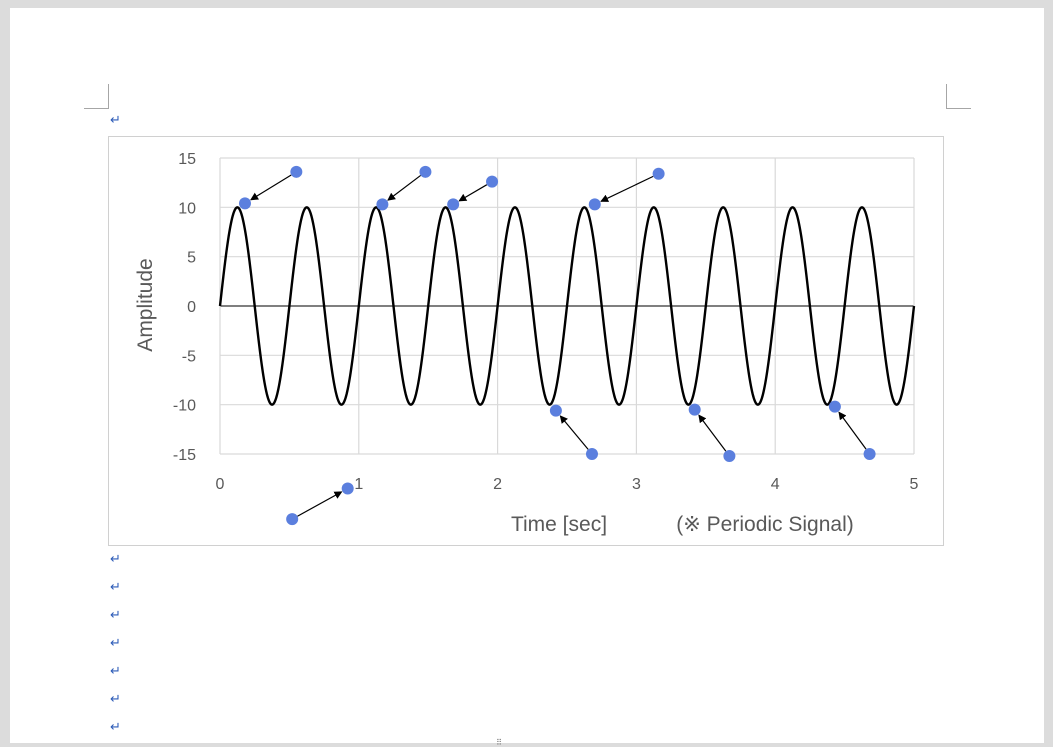 The height and width of the screenshot is (747, 1053). Describe the element at coordinates (191, 307) in the screenshot. I see `y-tick-label: 0` at that location.